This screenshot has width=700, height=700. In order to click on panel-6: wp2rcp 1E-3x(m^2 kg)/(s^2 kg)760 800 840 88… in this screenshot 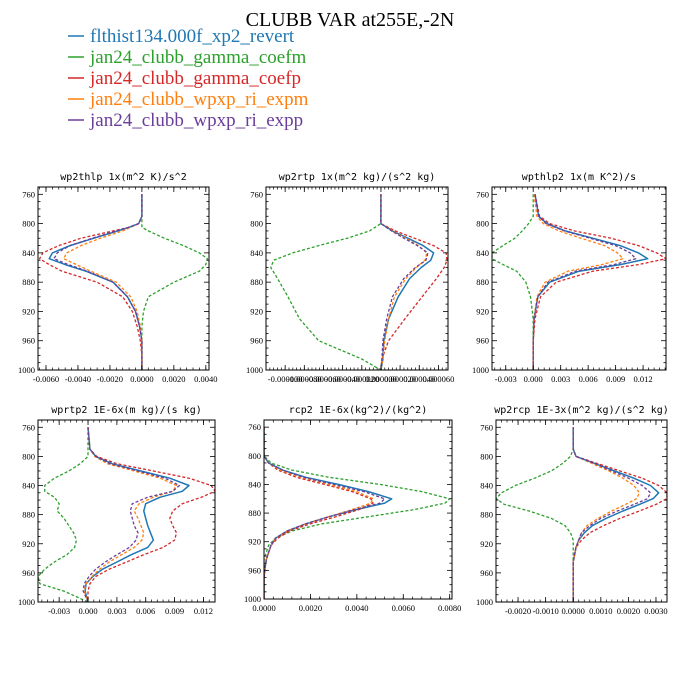, I will do `click(572, 510)`.